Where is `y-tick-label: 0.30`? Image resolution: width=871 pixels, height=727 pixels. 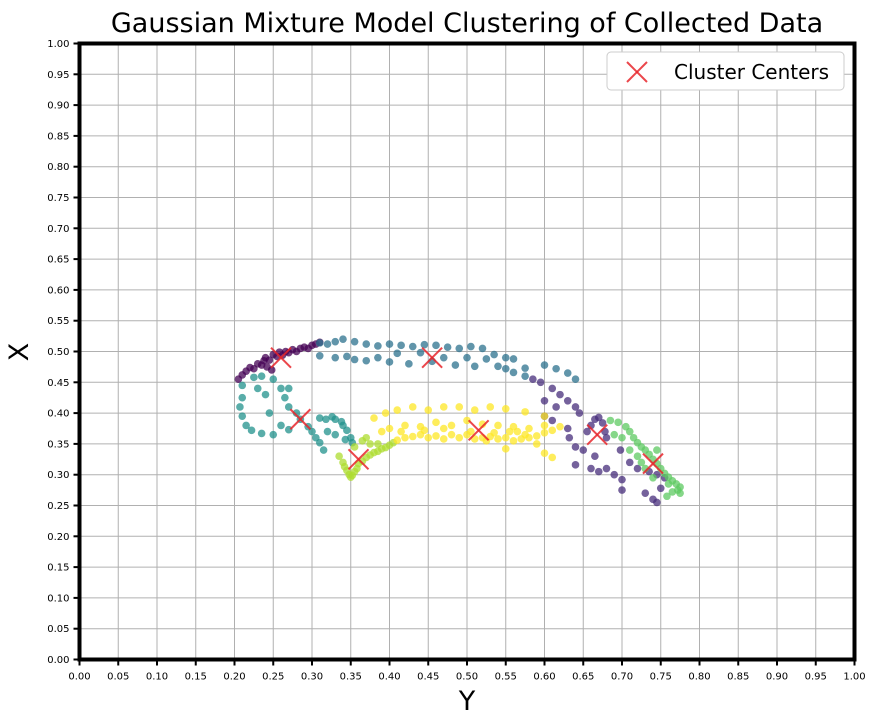 y-tick-label: 0.30 is located at coordinates (58, 475).